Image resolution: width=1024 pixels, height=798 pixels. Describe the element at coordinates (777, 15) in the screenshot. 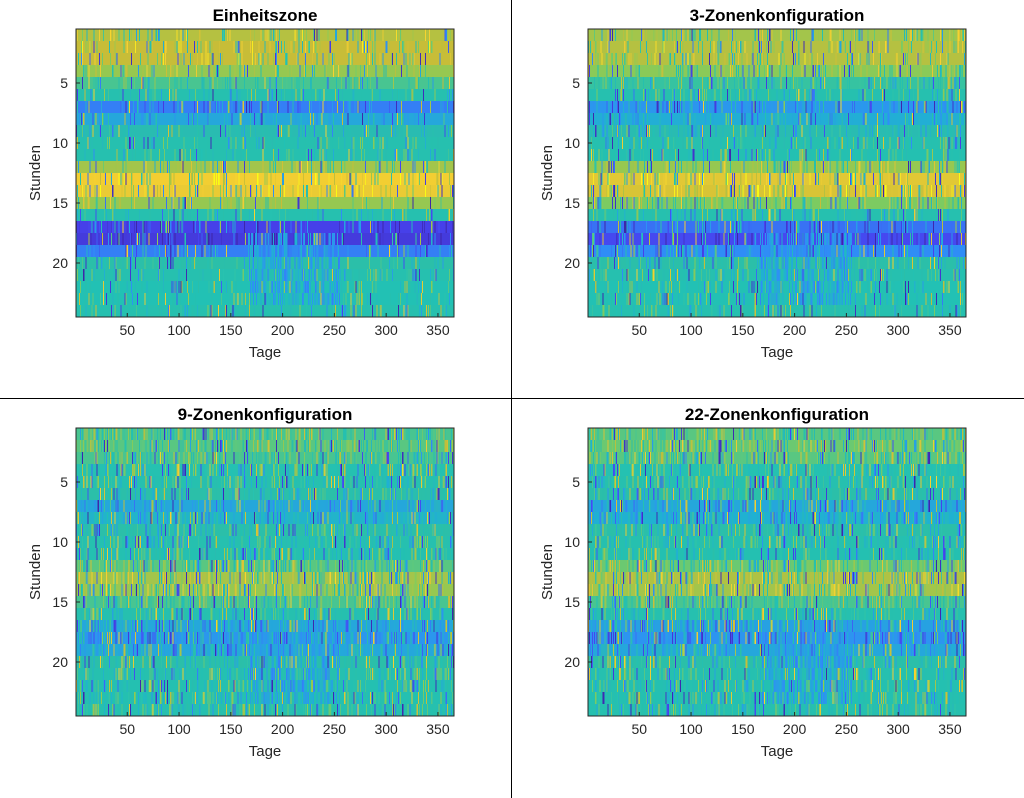

I see `chart-title: 3-Zonenkonfiguration` at that location.